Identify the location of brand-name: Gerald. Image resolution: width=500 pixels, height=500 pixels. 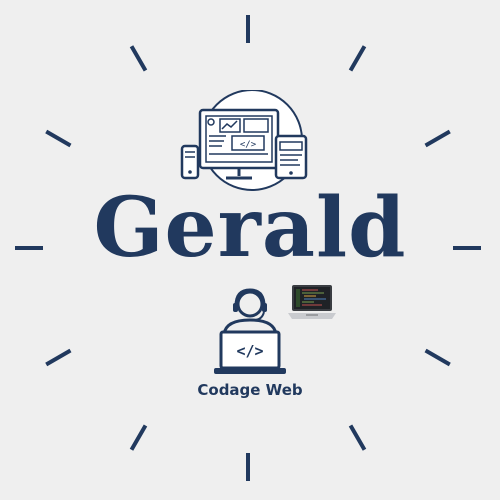
(250, 228).